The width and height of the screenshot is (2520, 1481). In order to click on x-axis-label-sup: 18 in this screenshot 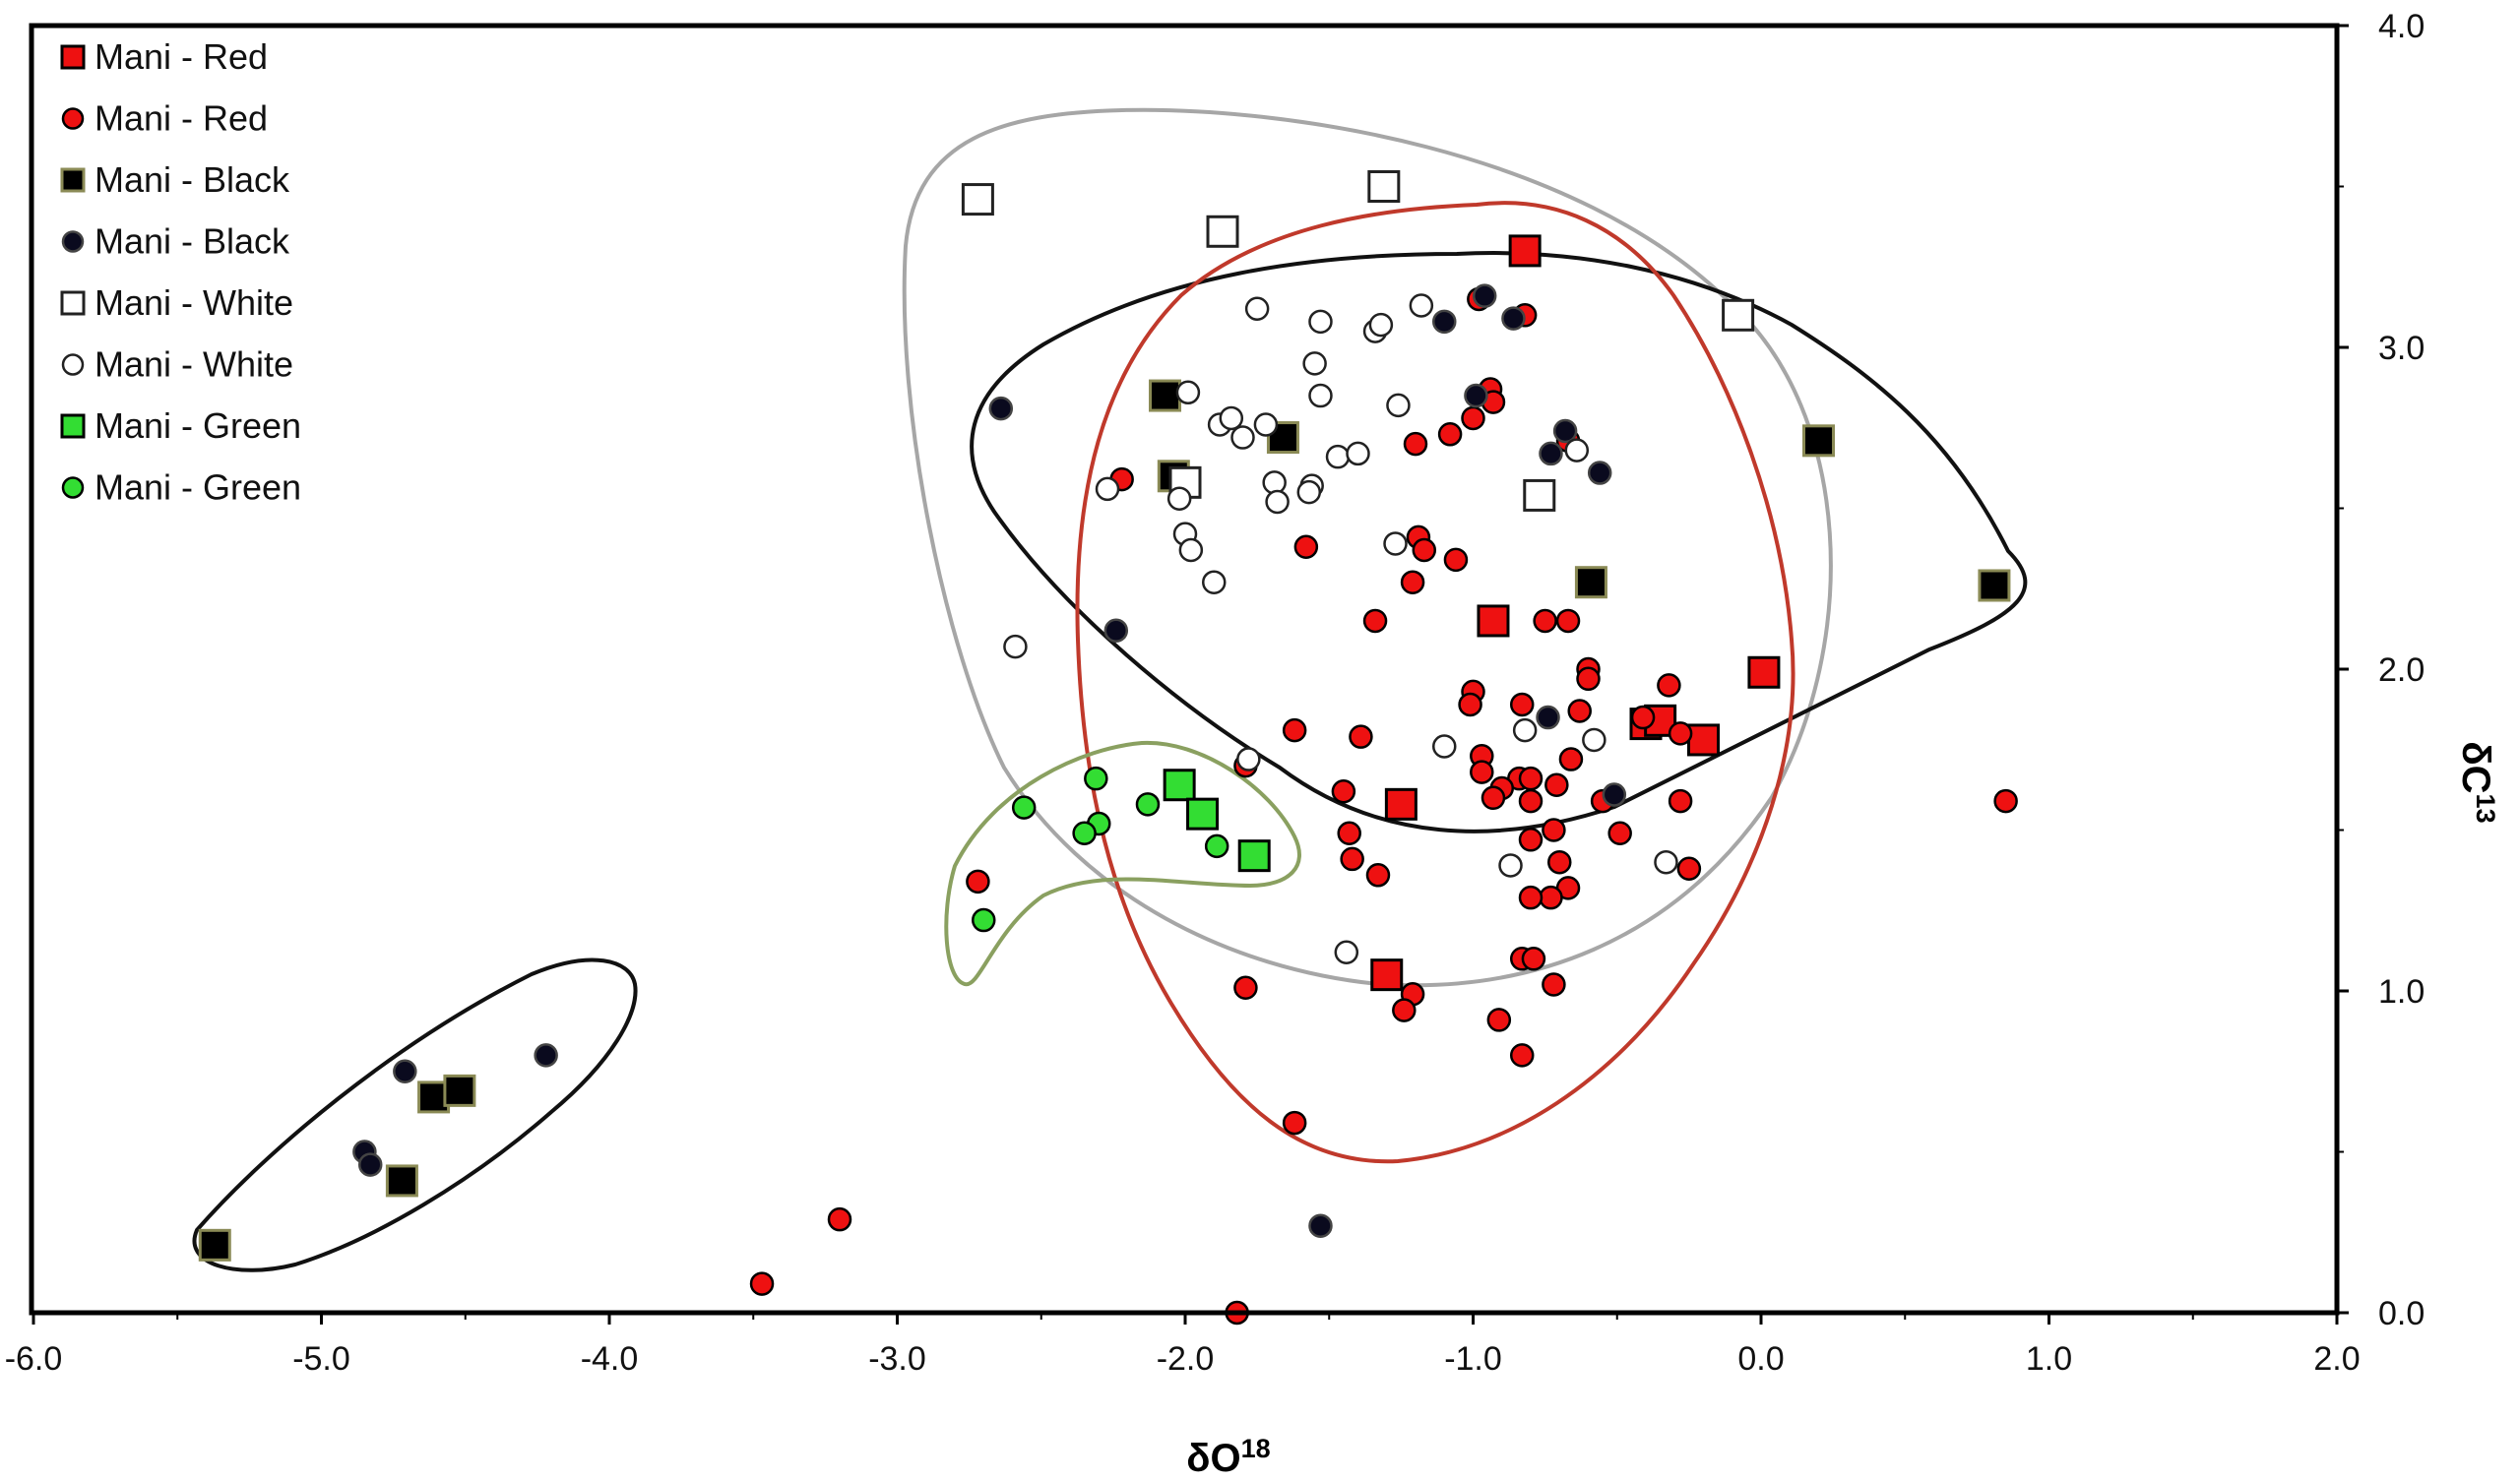, I will do `click(1256, 1448)`.